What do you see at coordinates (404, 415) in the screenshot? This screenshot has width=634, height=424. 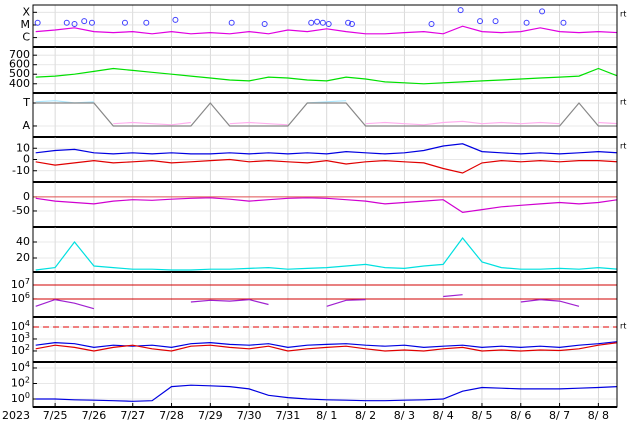 I see `x-tick-label: 8/ 3` at bounding box center [404, 415].